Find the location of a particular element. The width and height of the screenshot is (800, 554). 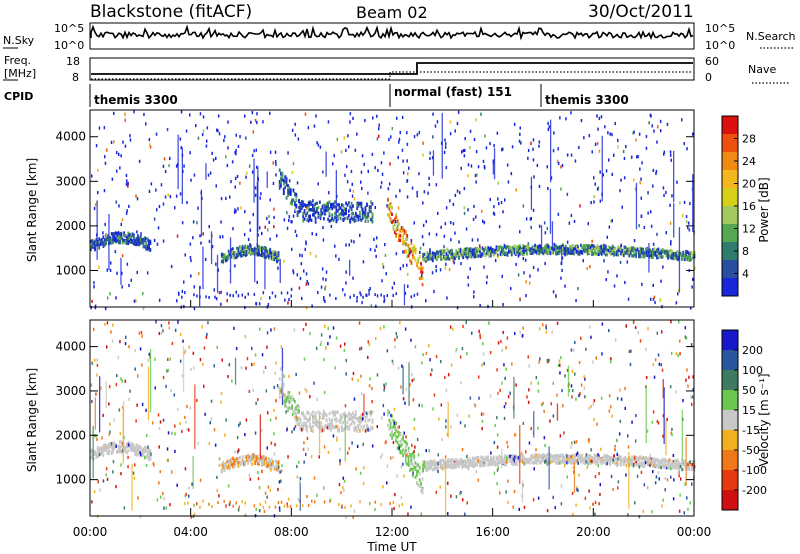

velocity-echo-cell-2073 is located at coordinates (377, 375).